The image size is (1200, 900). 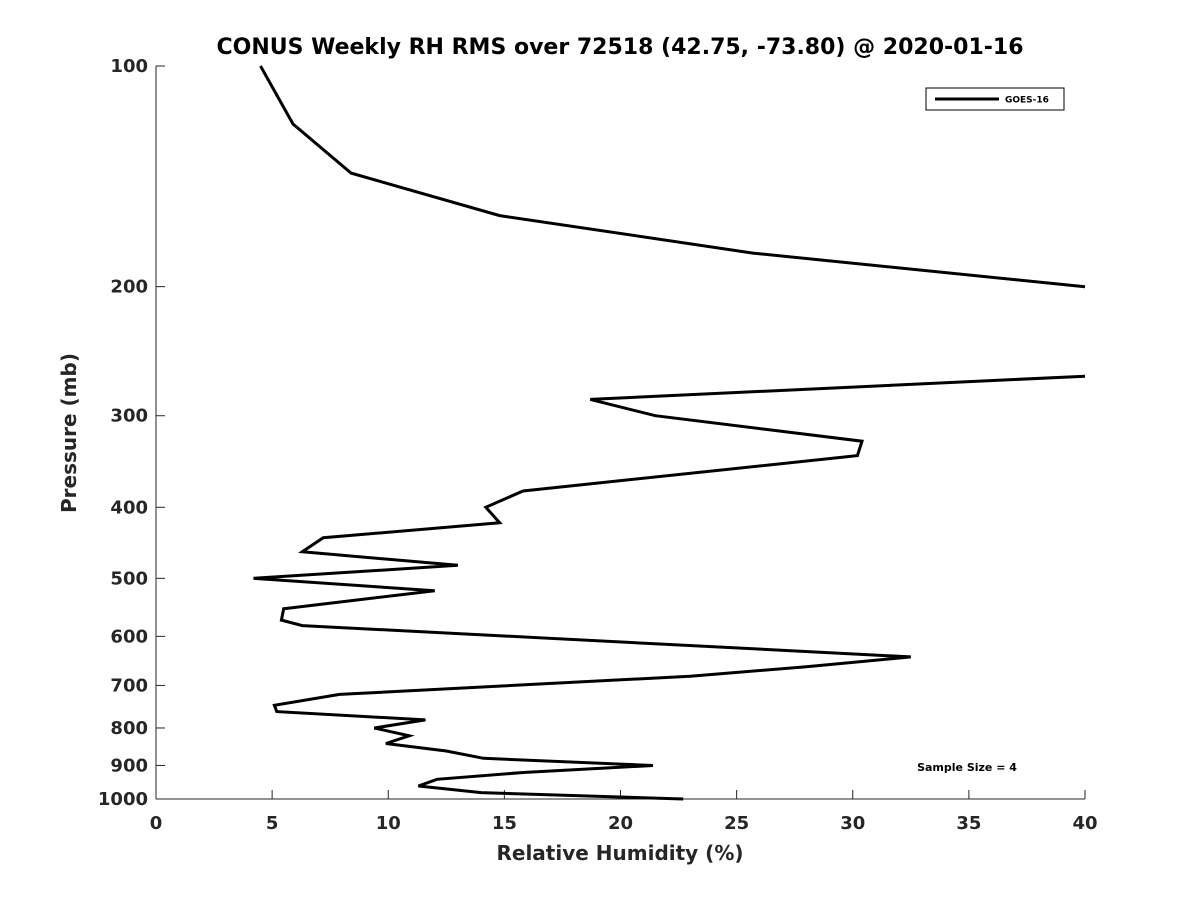 I want to click on legend: GOES-16, so click(x=995, y=99).